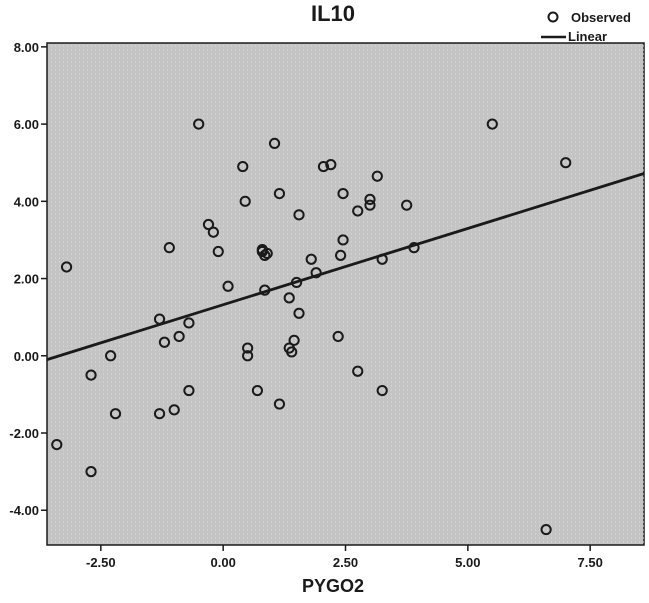 This screenshot has width=649, height=603. What do you see at coordinates (467, 562) in the screenshot?
I see `x-tick-label: 5.00` at bounding box center [467, 562].